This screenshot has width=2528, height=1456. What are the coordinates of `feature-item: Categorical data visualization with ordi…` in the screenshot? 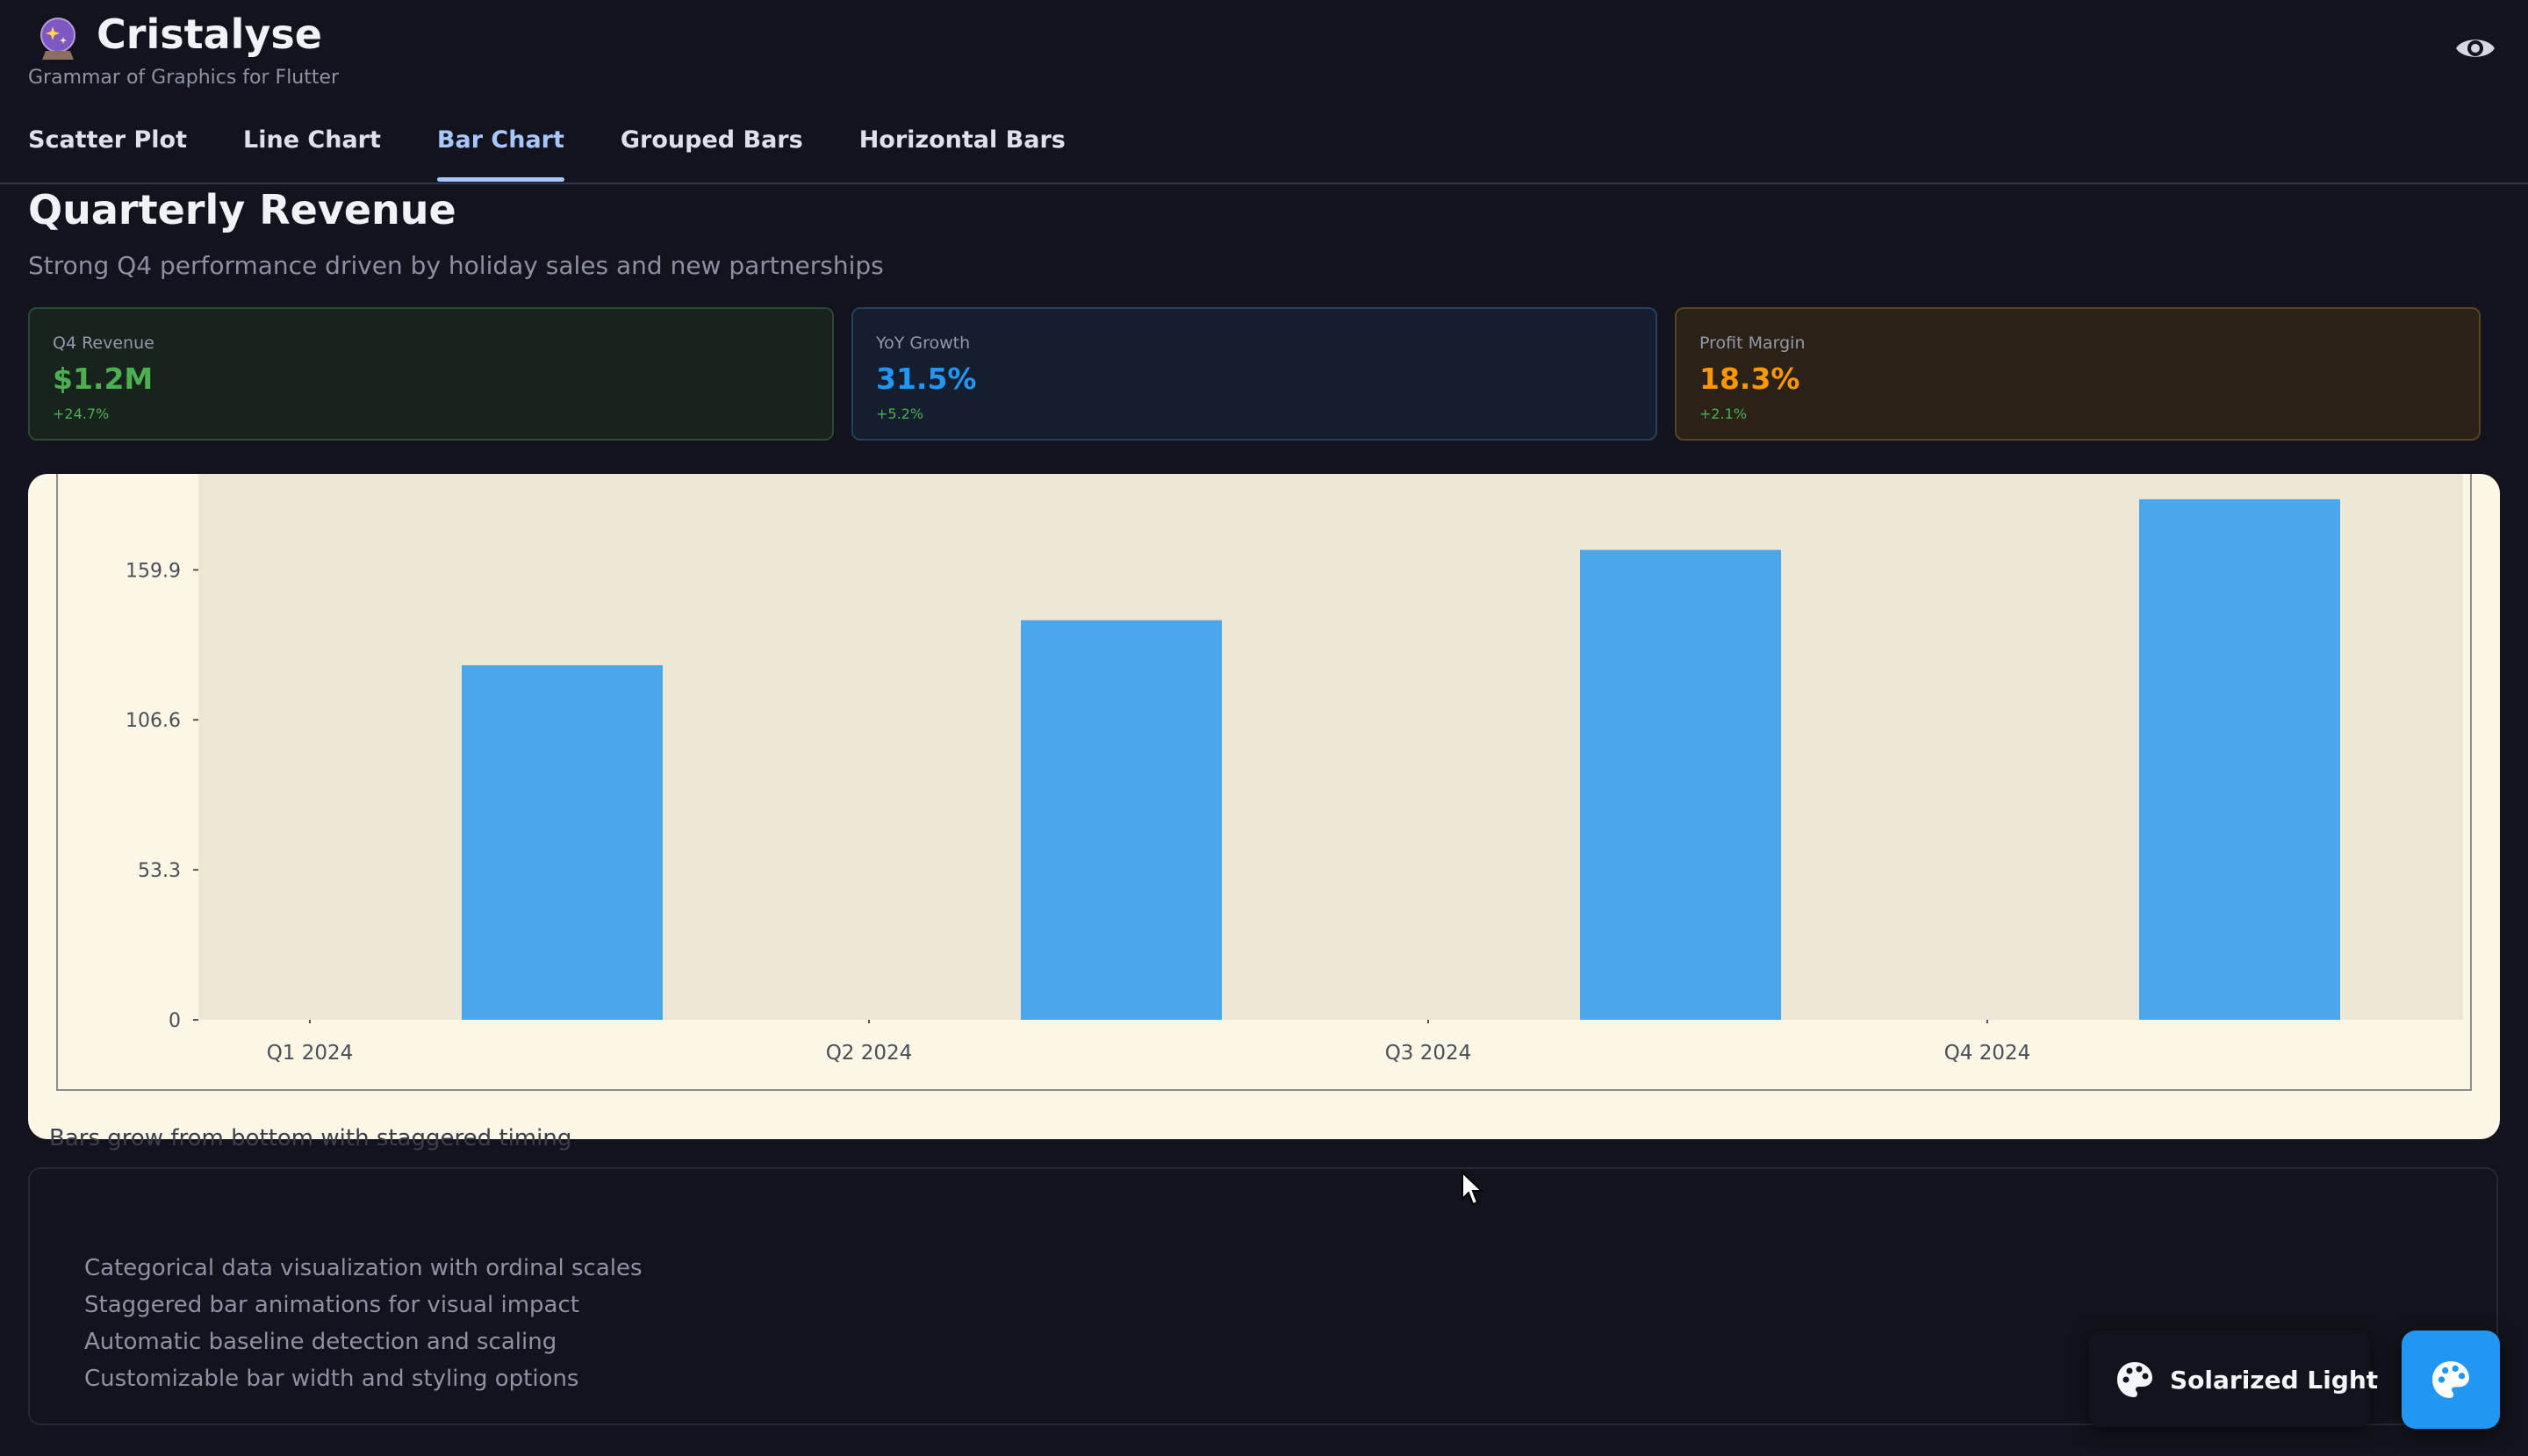 It's located at (363, 1268).